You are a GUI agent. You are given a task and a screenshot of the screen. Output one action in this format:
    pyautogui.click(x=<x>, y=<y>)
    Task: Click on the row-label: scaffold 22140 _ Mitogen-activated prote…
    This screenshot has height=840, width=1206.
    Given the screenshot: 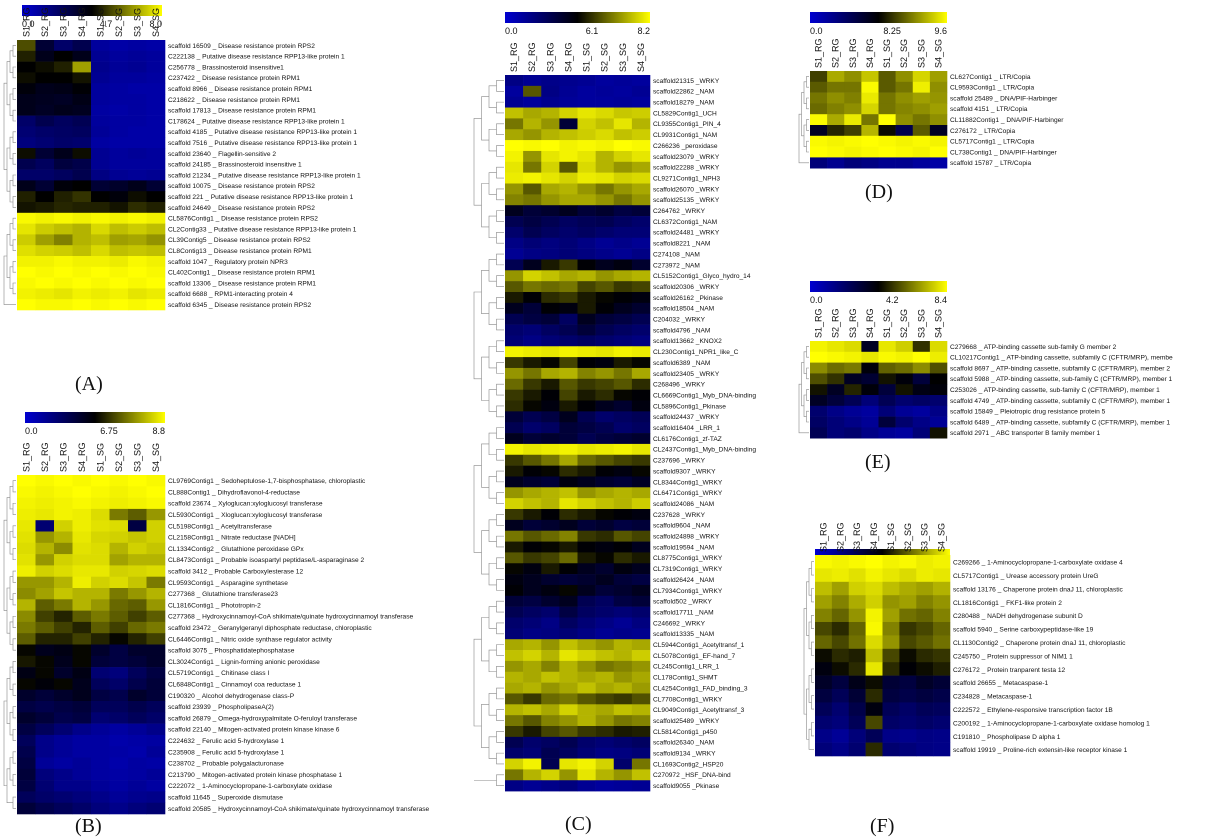 What is the action you would take?
    pyautogui.click(x=254, y=730)
    